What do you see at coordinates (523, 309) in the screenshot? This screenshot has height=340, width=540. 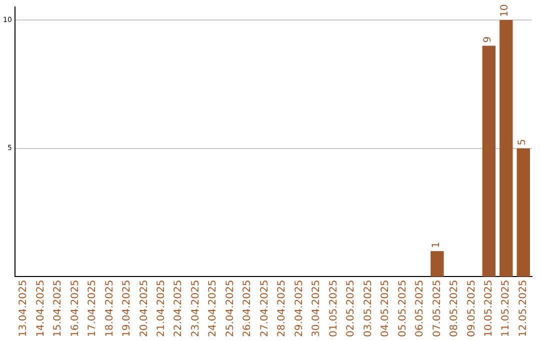 I see `x-tick-label: 12.05.2025` at bounding box center [523, 309].